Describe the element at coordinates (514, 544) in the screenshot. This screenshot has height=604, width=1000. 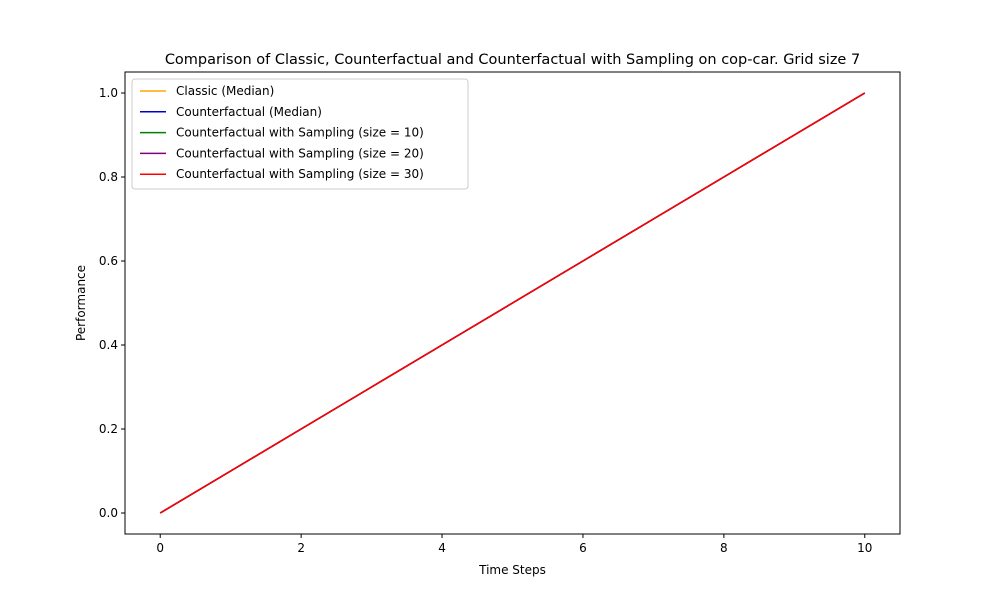
I see `x-axis: 0 2 4 6 8 10` at that location.